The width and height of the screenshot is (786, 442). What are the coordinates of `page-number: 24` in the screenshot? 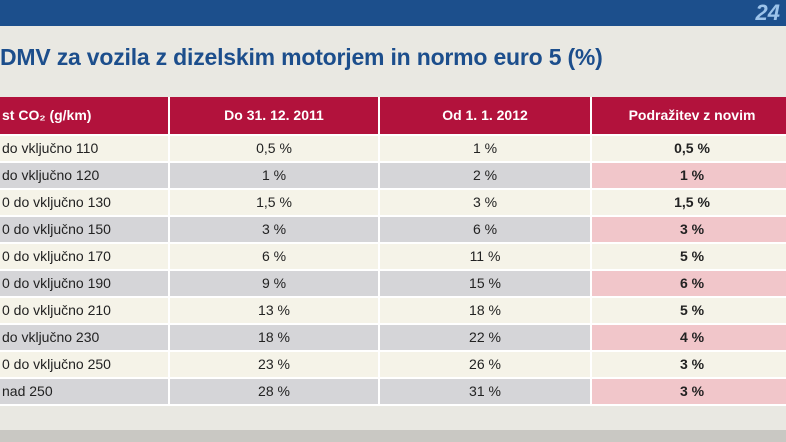 It's located at (767, 12).